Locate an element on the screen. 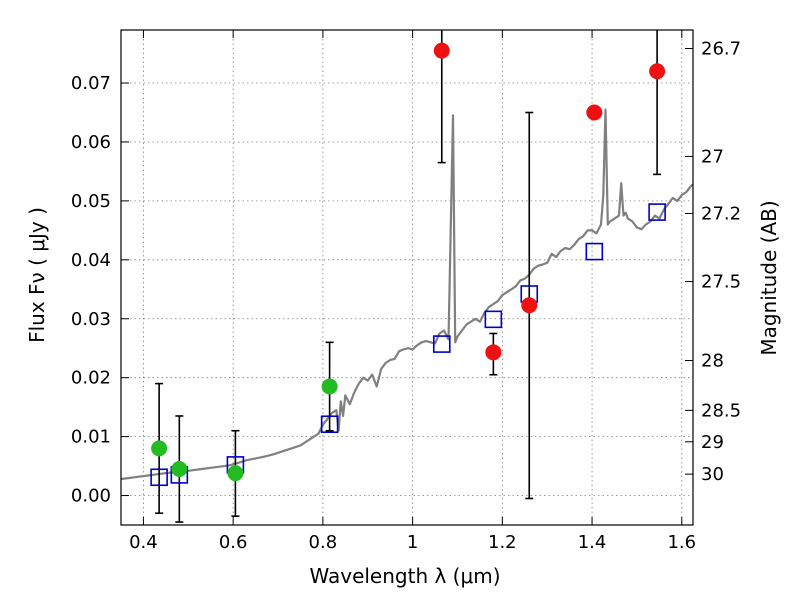 The image size is (800, 600). y-tick-label: 0.06 is located at coordinates (91, 142).